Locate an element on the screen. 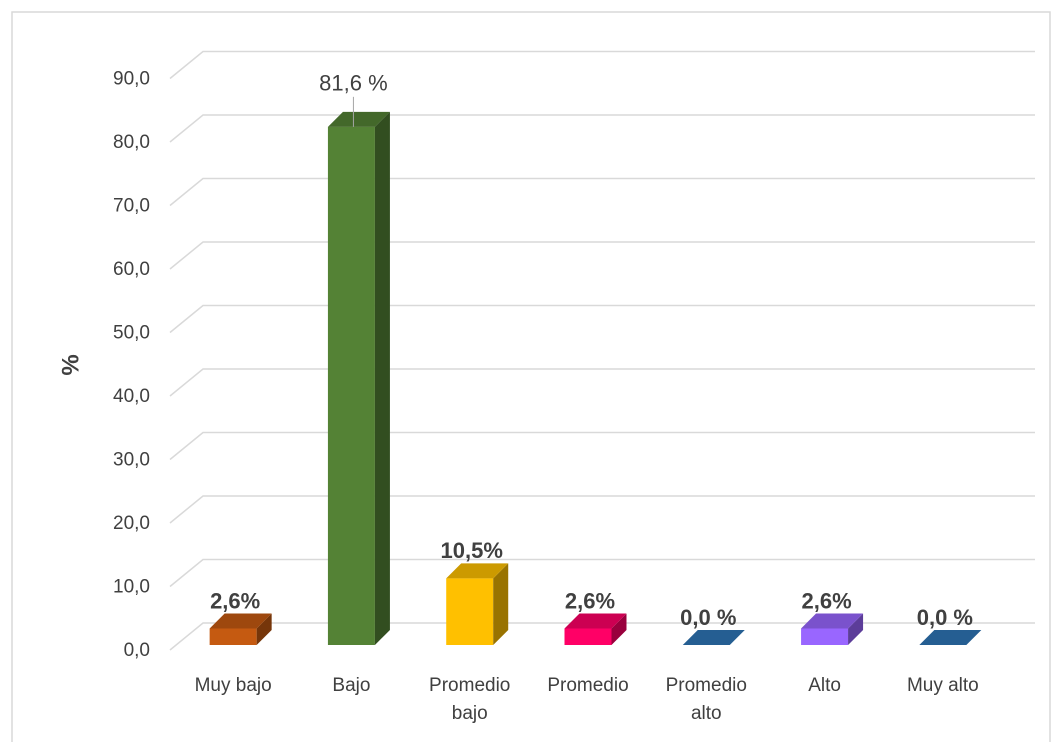 The width and height of the screenshot is (1062, 742). x-tick-label: Promedio alto is located at coordinates (706, 699).